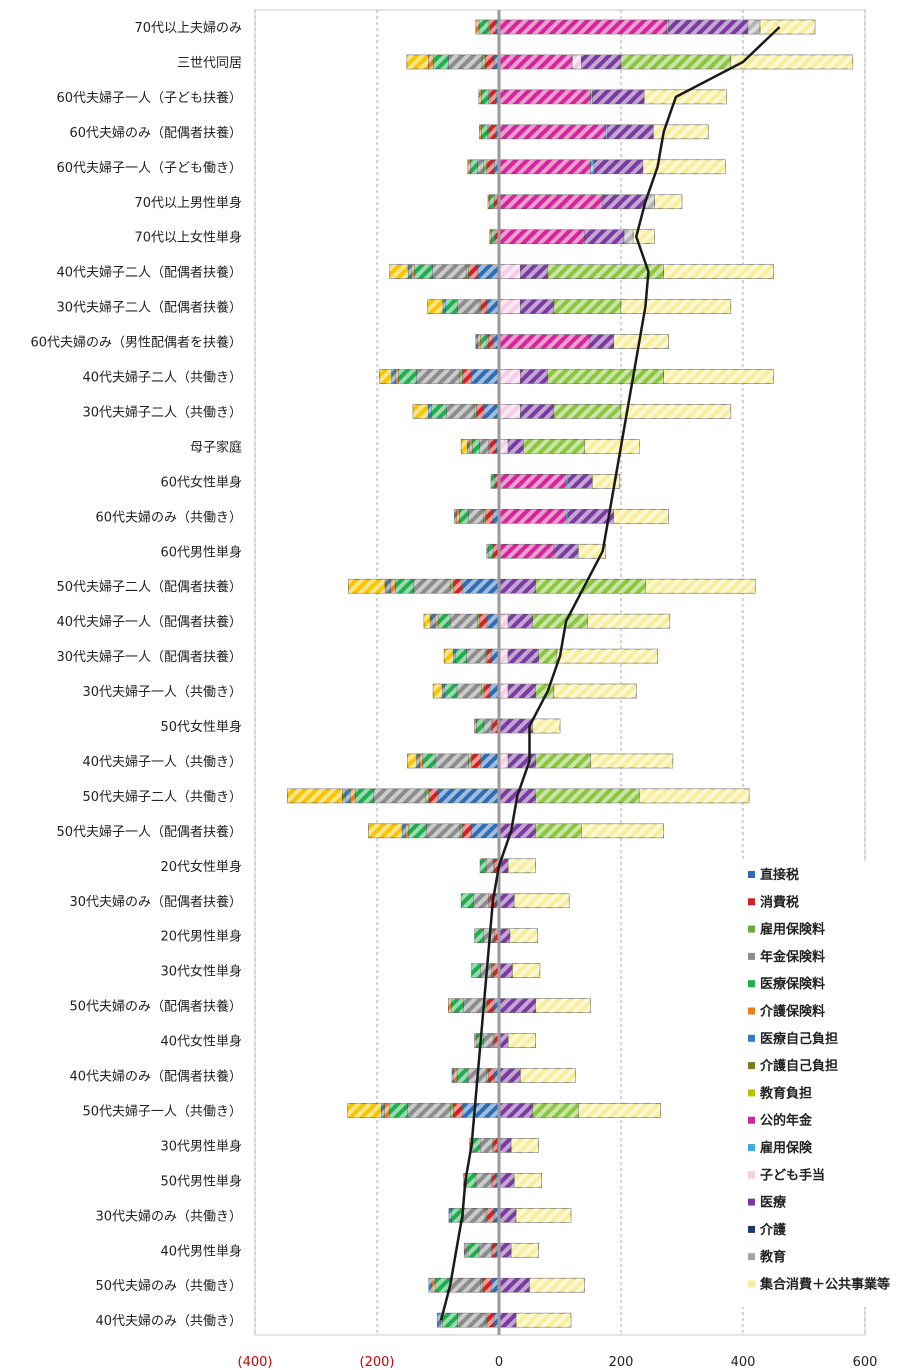 Image resolution: width=917 pixels, height=1370 pixels. I want to click on category-label: 40代夫婦子二人（配偶者扶養）, so click(149, 273).